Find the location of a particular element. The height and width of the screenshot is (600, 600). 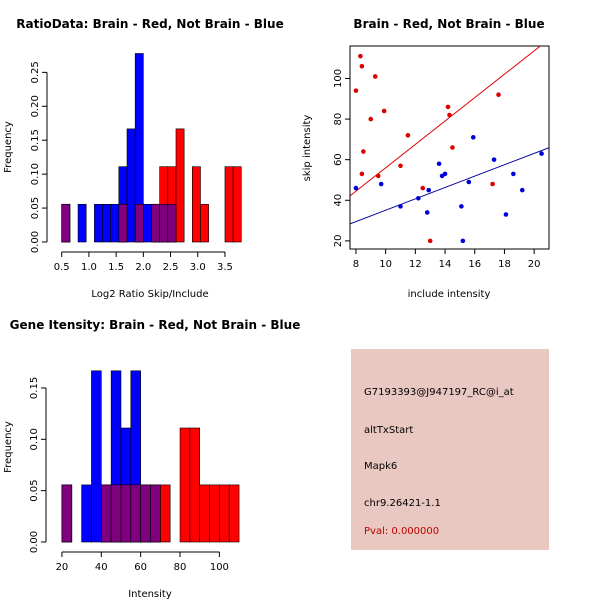

scatter-fit-lines is located at coordinates (449, 135).